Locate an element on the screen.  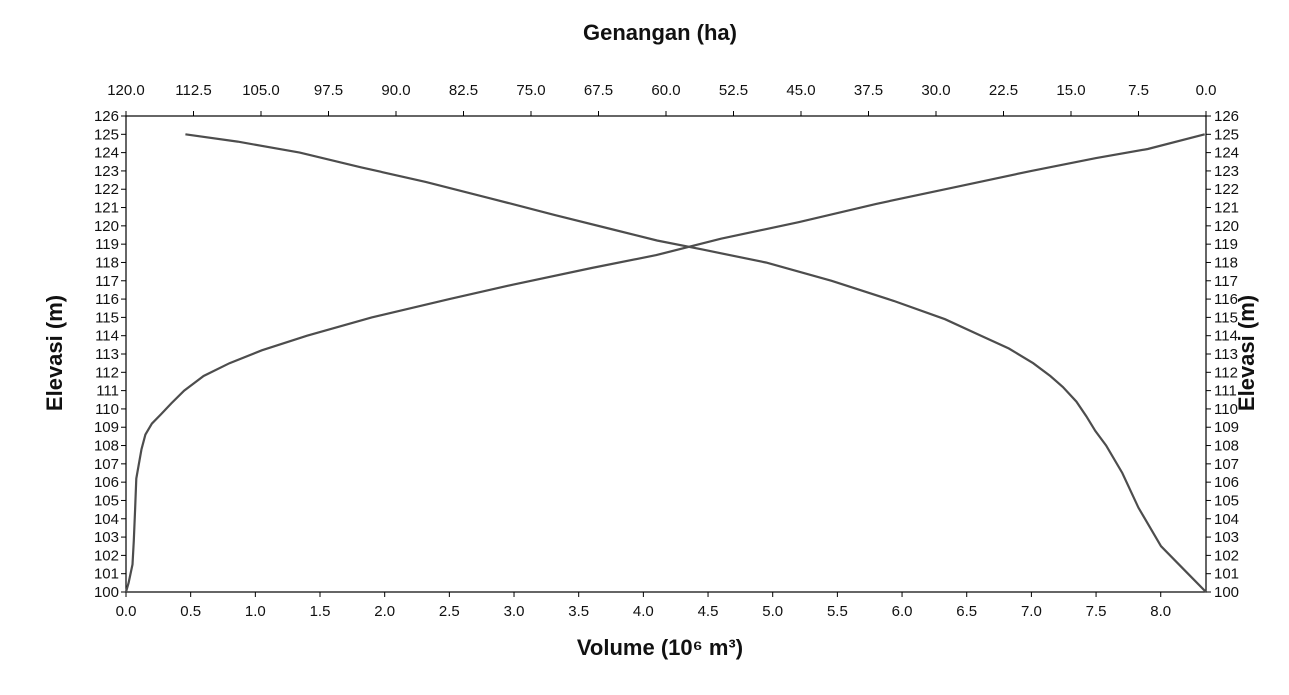
left-y-tick-label: 101 is located at coordinates (106, 574).